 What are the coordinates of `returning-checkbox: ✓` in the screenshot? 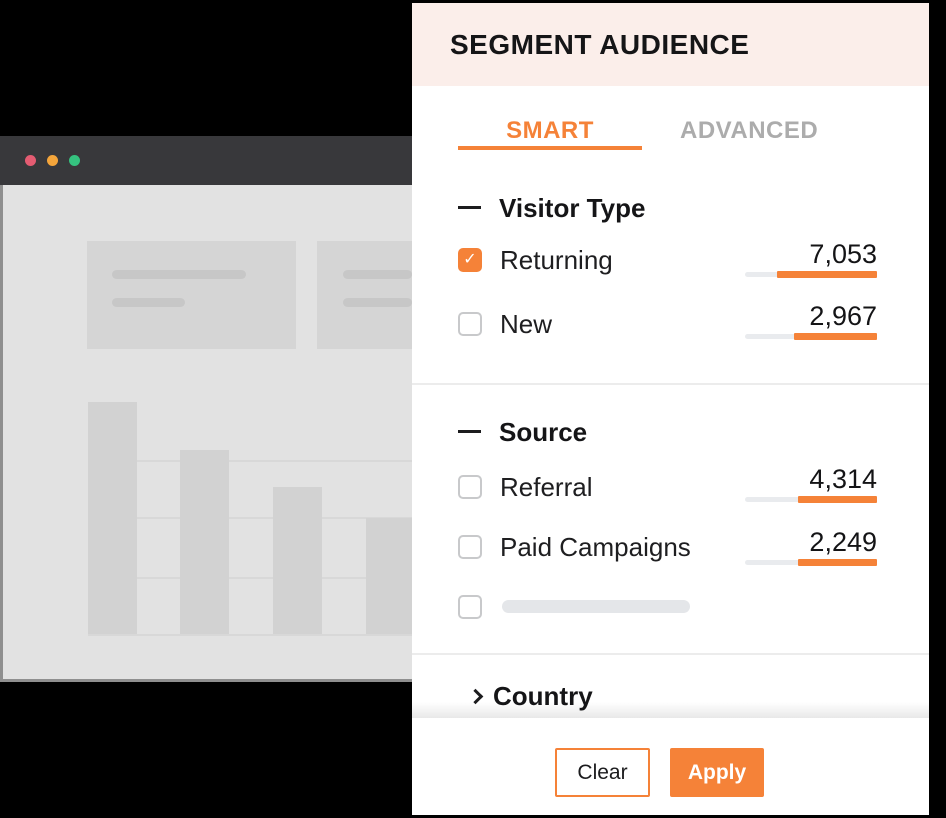 It's located at (470, 260).